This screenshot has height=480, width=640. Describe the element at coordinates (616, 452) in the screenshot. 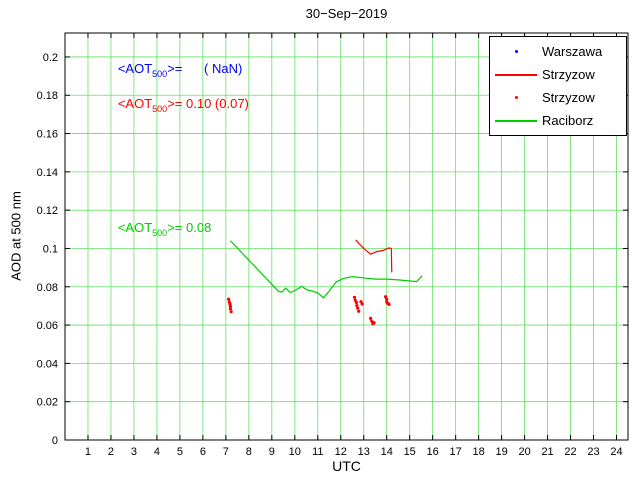

I see `x-tick-label: 24` at that location.